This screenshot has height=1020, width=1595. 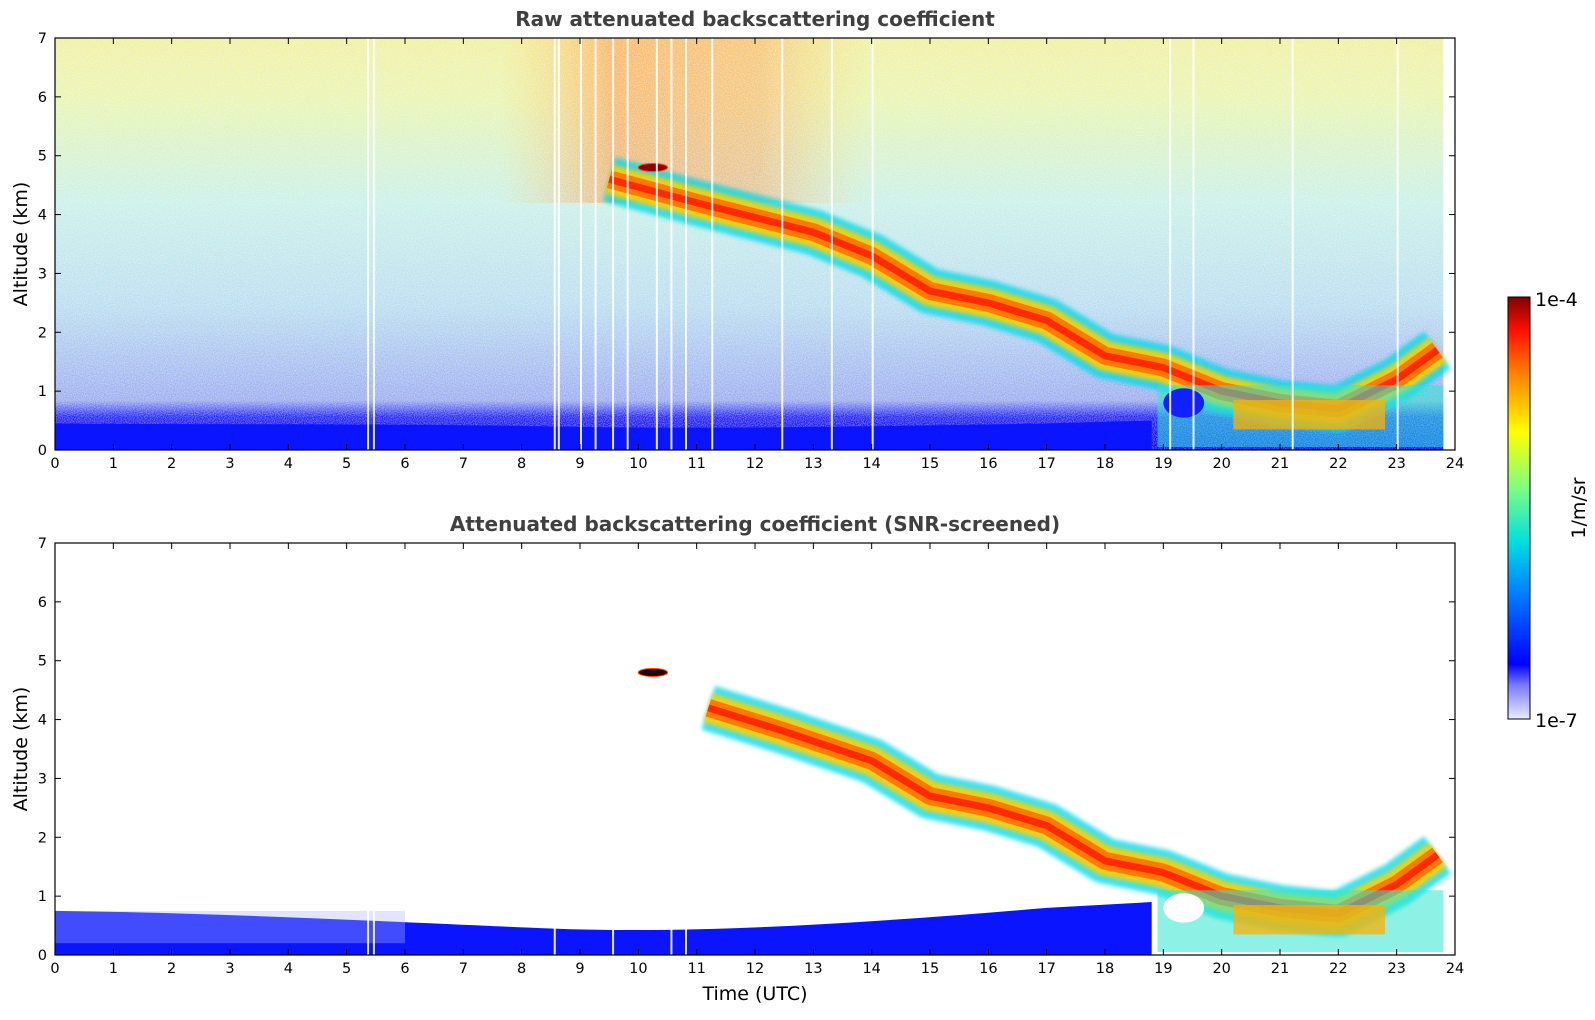 I want to click on colorbar-min-label: 1e-7, so click(x=1556, y=721).